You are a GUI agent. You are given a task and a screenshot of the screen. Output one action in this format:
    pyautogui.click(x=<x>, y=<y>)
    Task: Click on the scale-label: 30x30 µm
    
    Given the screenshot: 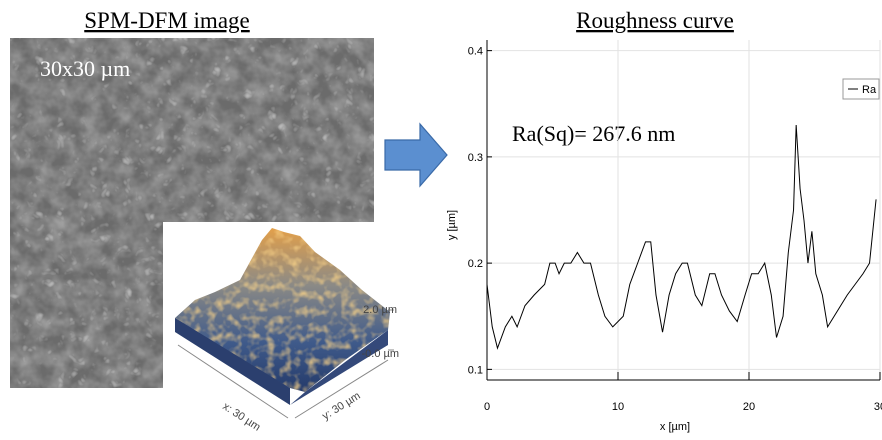 What is the action you would take?
    pyautogui.click(x=85, y=68)
    